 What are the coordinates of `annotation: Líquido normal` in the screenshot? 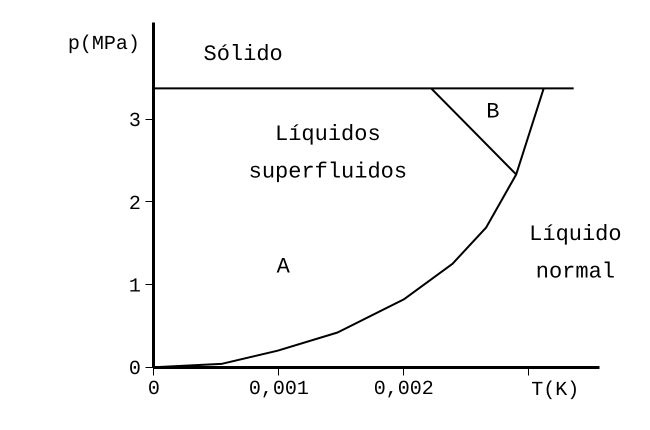 It's located at (575, 253).